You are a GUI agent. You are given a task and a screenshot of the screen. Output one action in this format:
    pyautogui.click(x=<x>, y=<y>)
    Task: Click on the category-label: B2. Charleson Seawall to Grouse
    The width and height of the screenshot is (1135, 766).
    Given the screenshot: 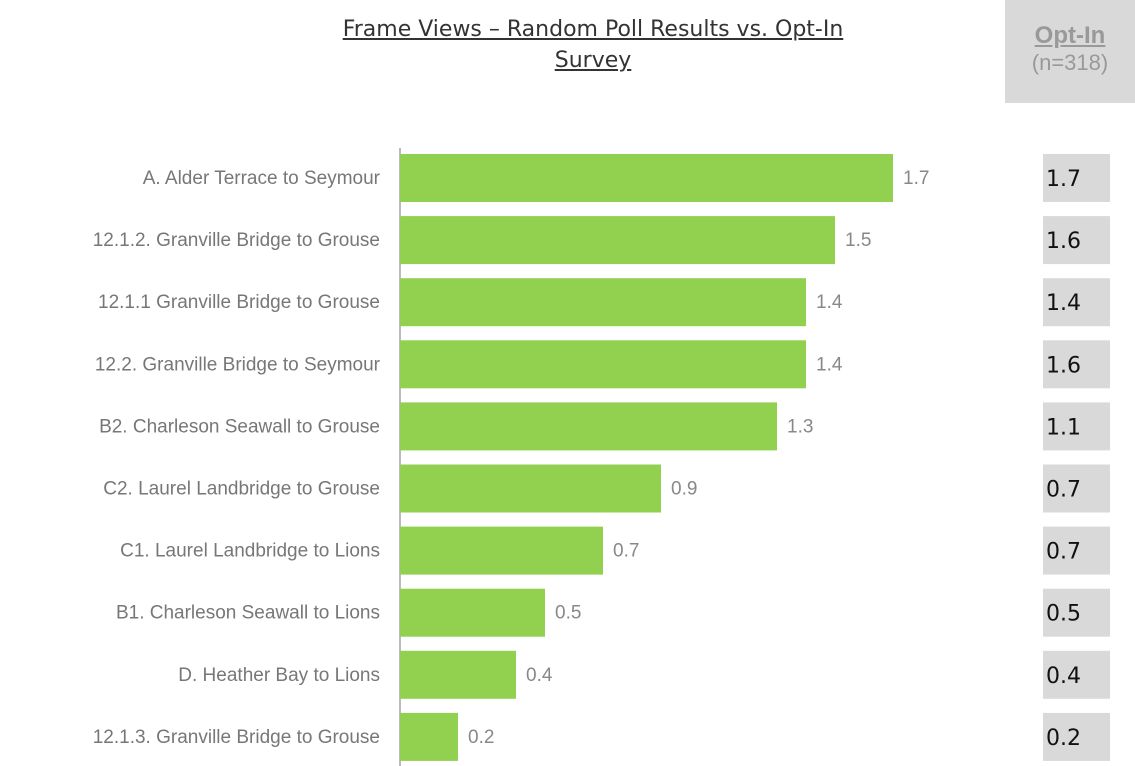 What is the action you would take?
    pyautogui.click(x=239, y=426)
    